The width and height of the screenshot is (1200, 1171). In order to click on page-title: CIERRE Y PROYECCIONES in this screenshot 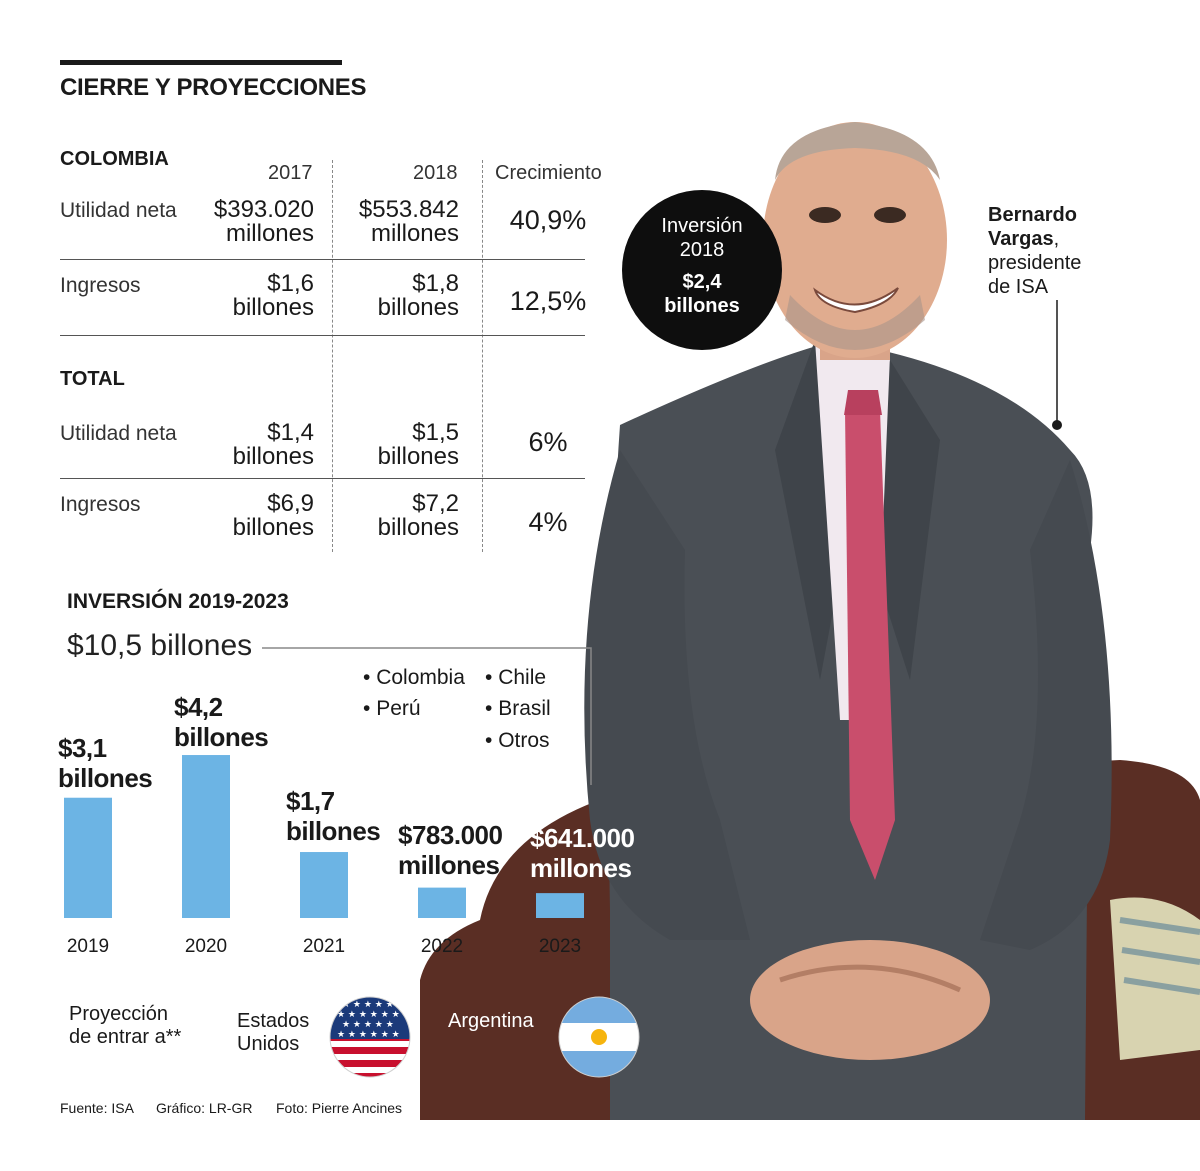, I will do `click(213, 87)`.